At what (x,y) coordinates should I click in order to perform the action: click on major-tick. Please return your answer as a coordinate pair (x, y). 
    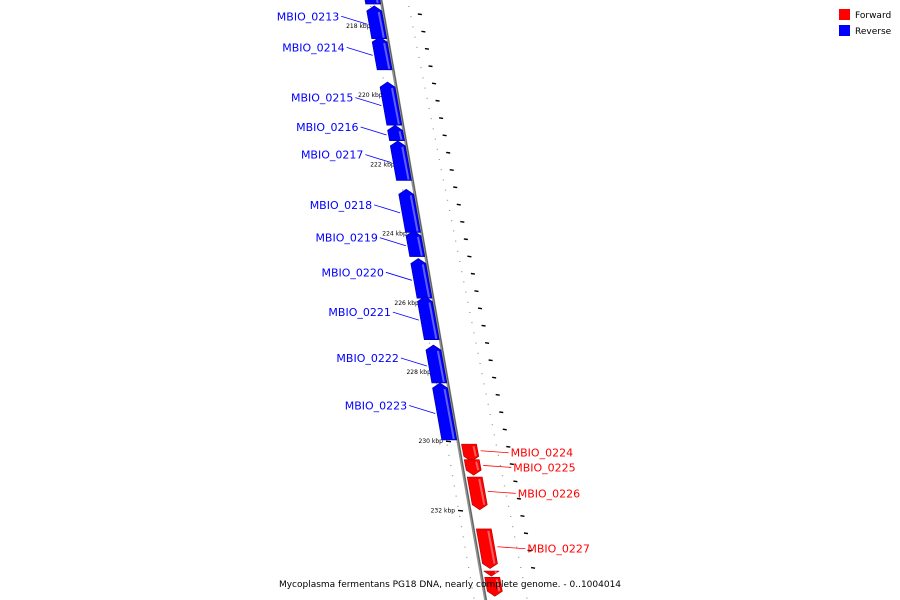
    Looking at the image, I should click on (448, 441).